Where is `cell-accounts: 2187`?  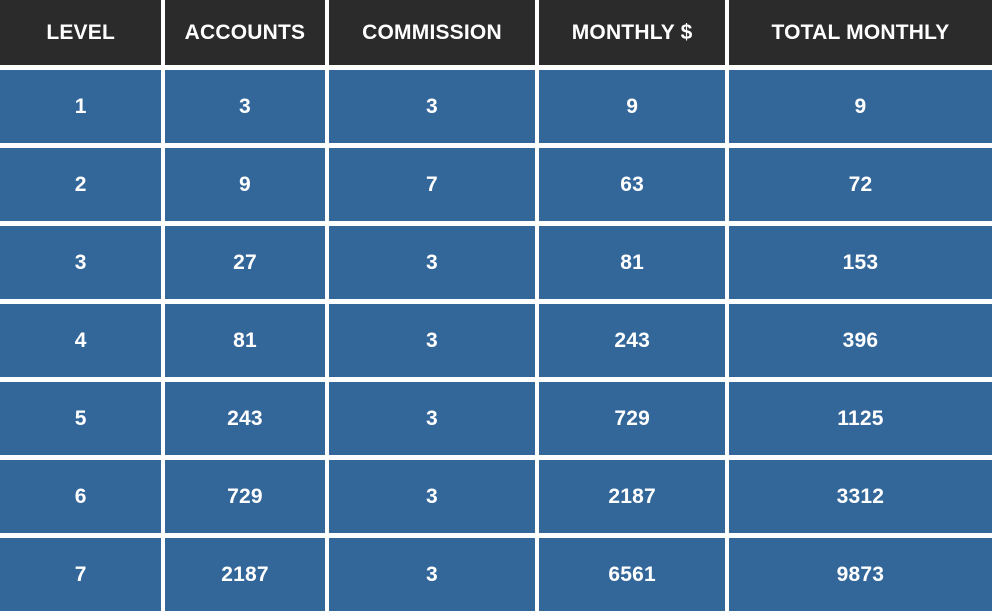 cell-accounts: 2187 is located at coordinates (245, 574).